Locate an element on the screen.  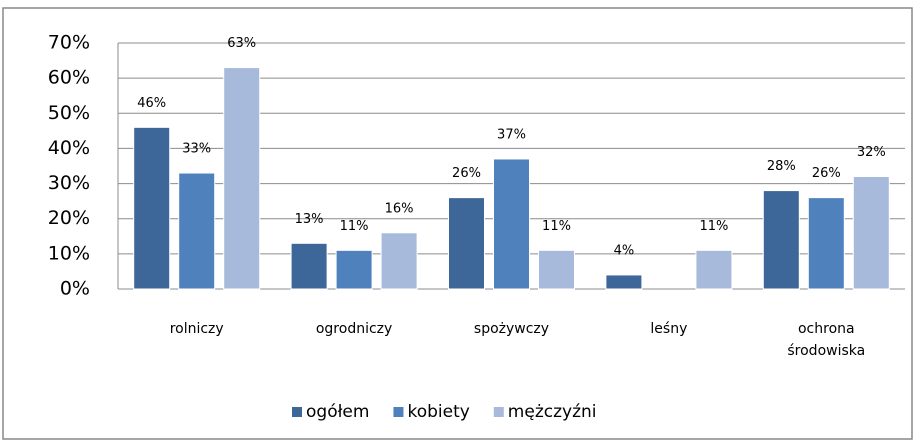
data-label: 33% is located at coordinates (196, 149).